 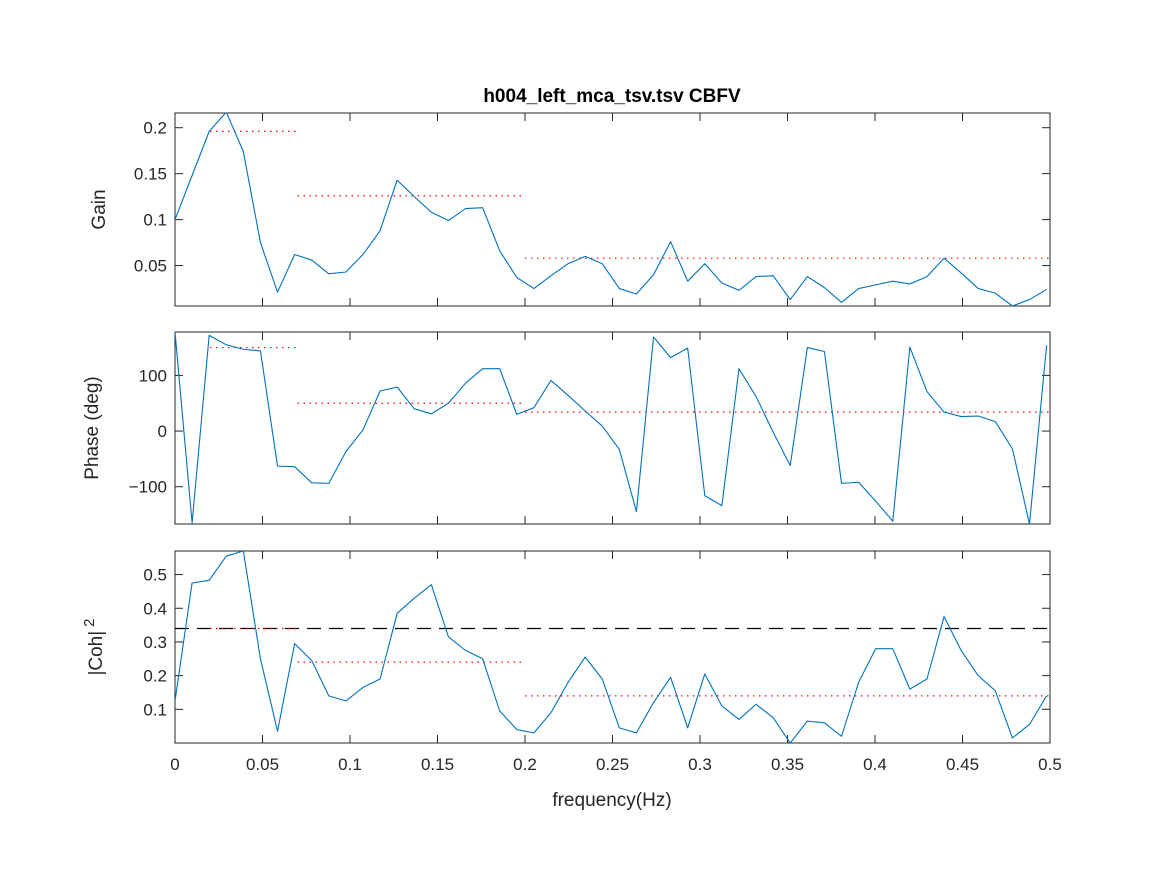 I want to click on y-tick-label: 0, so click(x=162, y=431).